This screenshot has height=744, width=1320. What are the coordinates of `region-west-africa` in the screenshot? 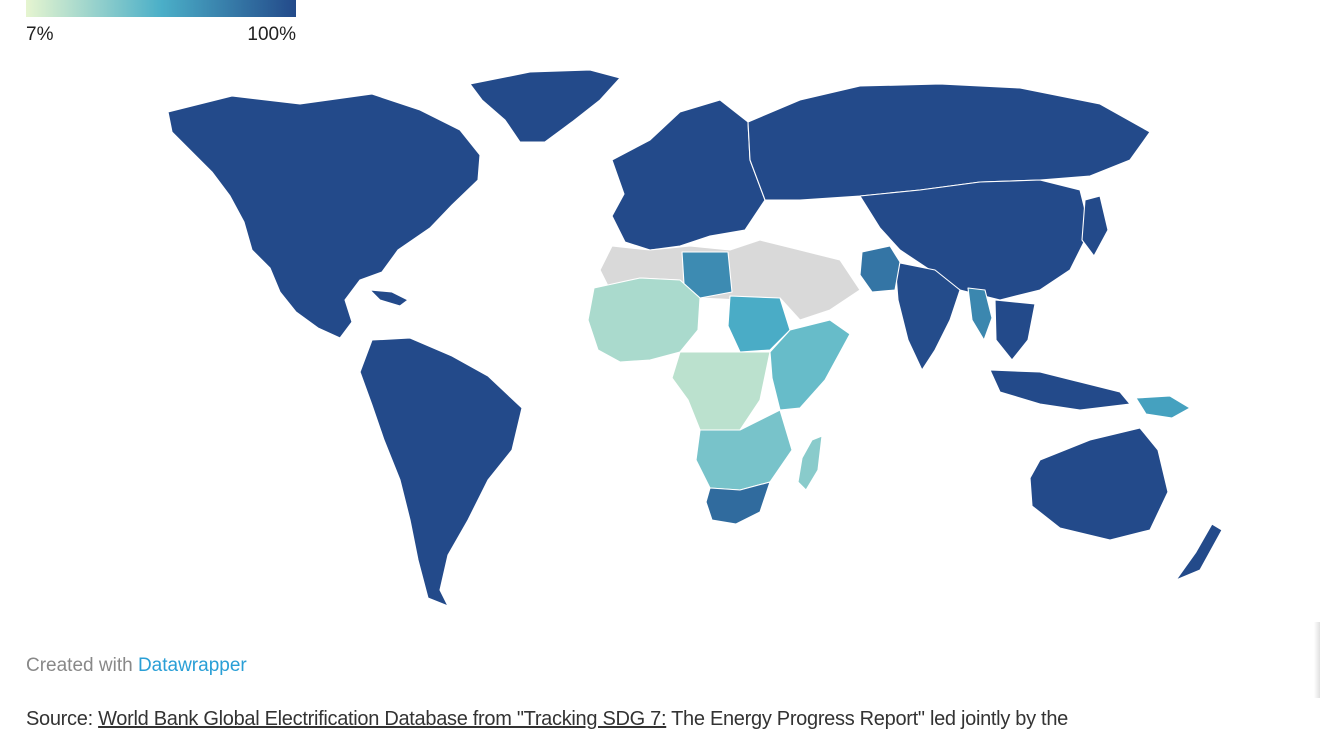 It's located at (644, 320).